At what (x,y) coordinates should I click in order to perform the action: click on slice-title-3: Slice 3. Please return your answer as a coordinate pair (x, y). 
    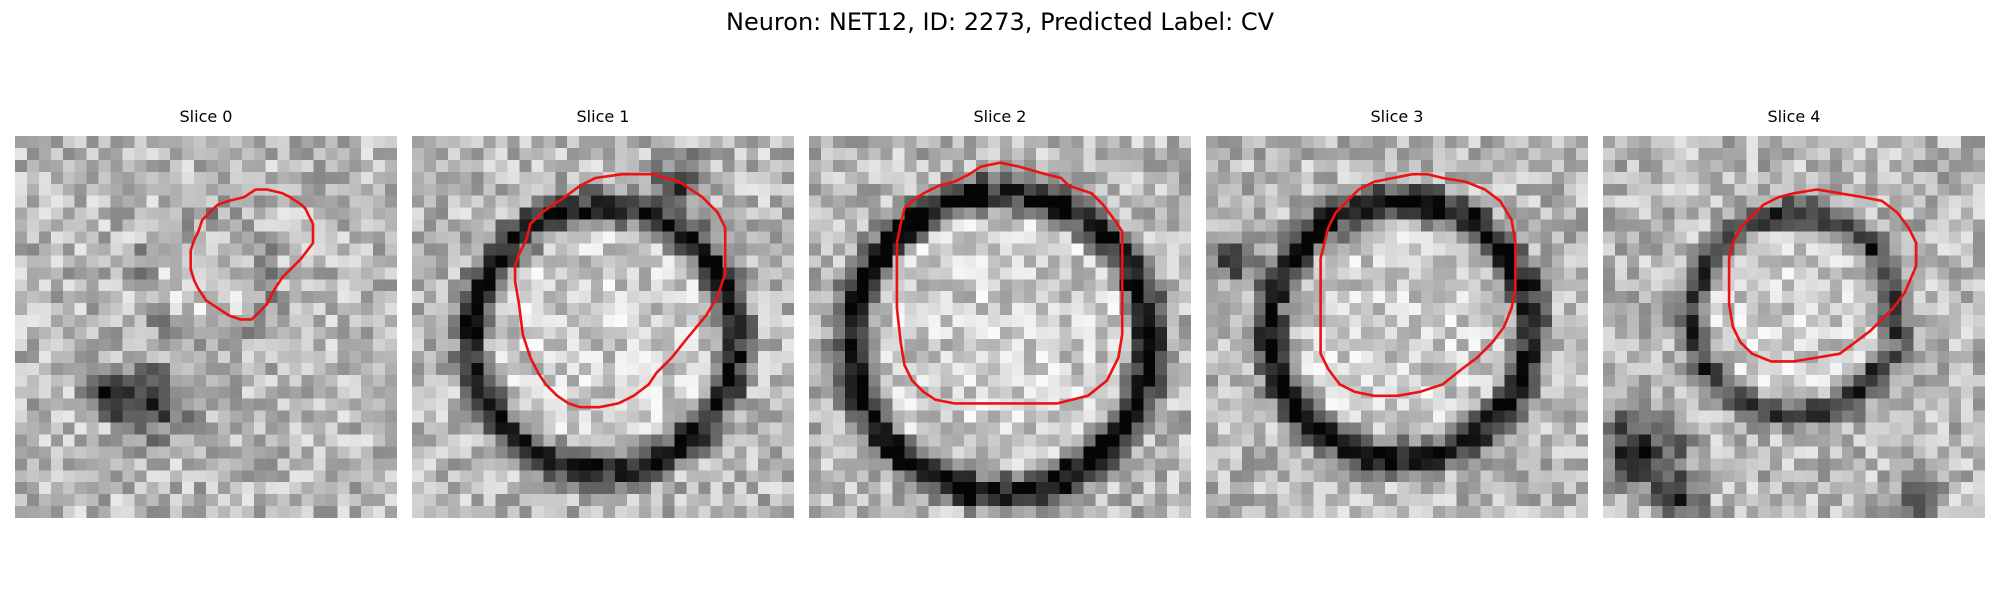
    Looking at the image, I should click on (1397, 116).